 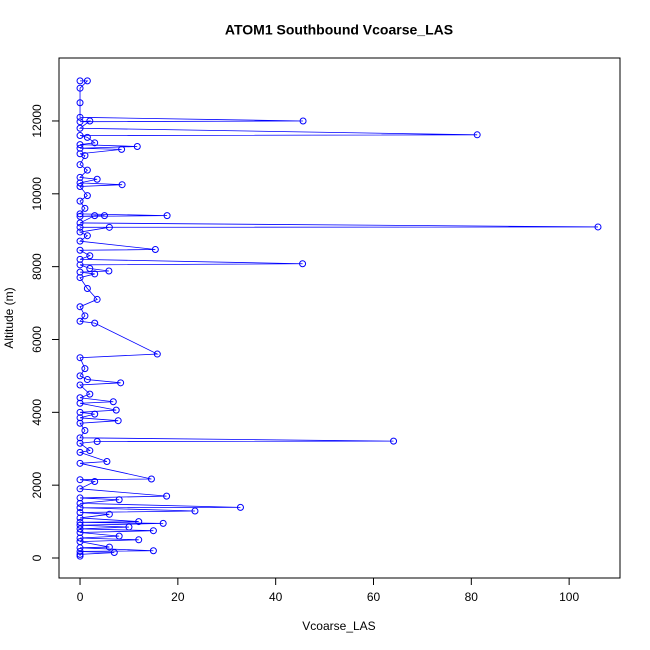 What do you see at coordinates (338, 626) in the screenshot?
I see `x-axis-label: Vcoarse_LAS` at bounding box center [338, 626].